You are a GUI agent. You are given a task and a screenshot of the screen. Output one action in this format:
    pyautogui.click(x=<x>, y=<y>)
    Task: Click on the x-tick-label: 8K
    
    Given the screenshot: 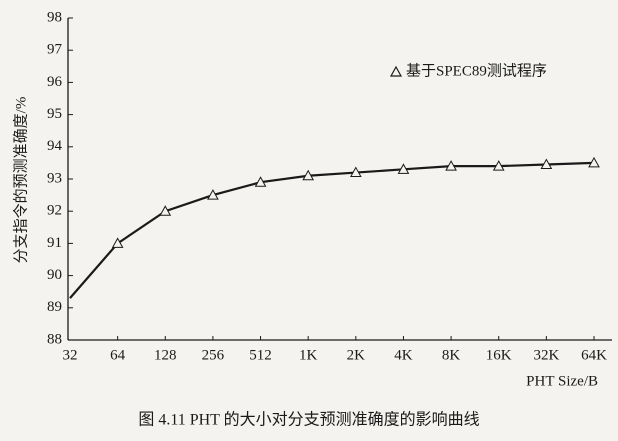 What is the action you would take?
    pyautogui.click(x=451, y=355)
    